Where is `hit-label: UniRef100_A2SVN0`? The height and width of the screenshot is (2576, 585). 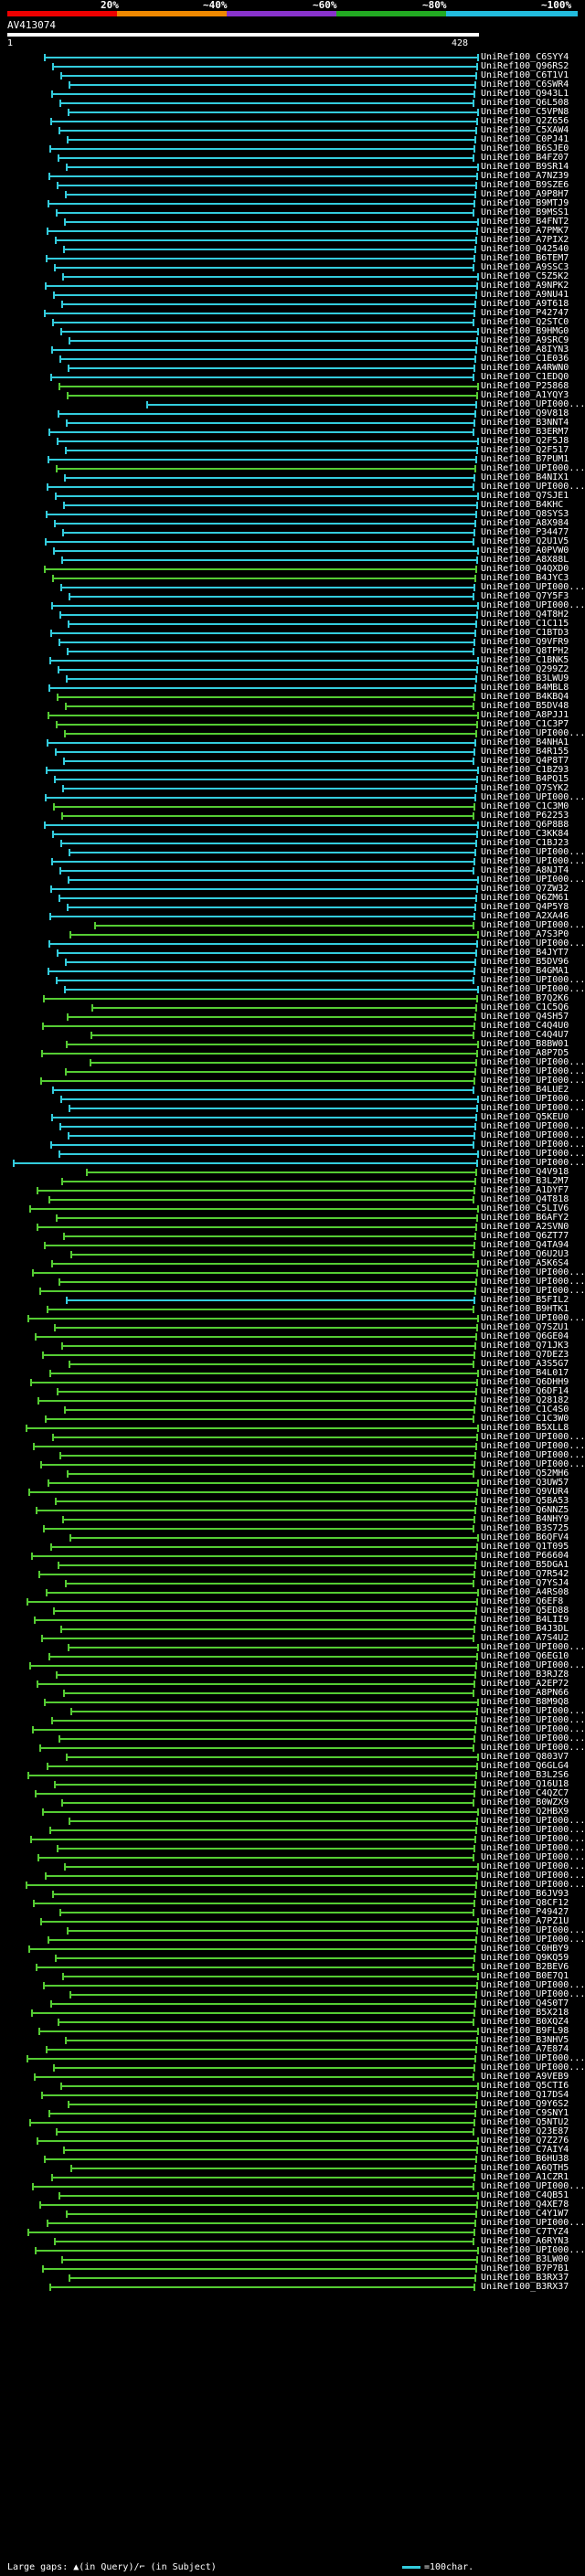
hit-label: UniRef100_A2SVN0 is located at coordinates (525, 1227).